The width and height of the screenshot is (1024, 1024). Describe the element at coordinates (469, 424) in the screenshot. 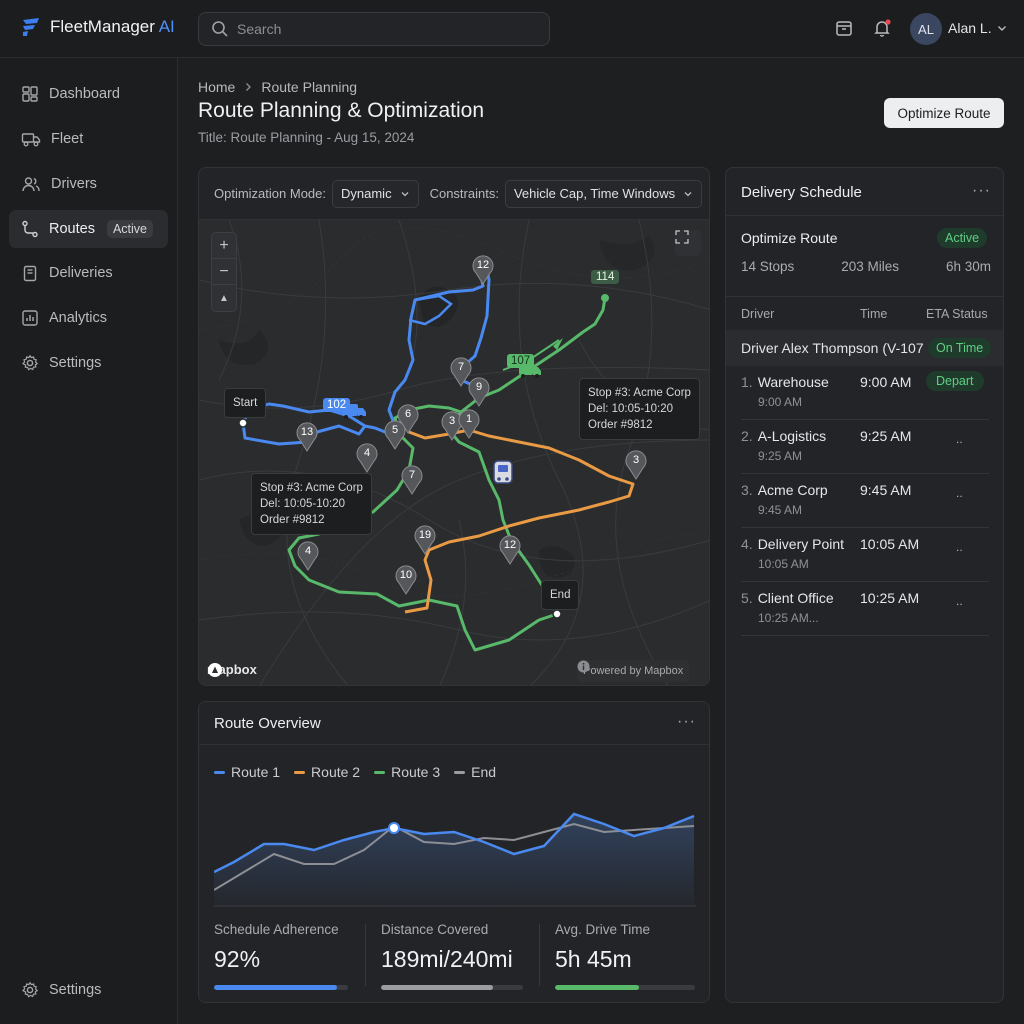

I see `map-pin: 1` at that location.